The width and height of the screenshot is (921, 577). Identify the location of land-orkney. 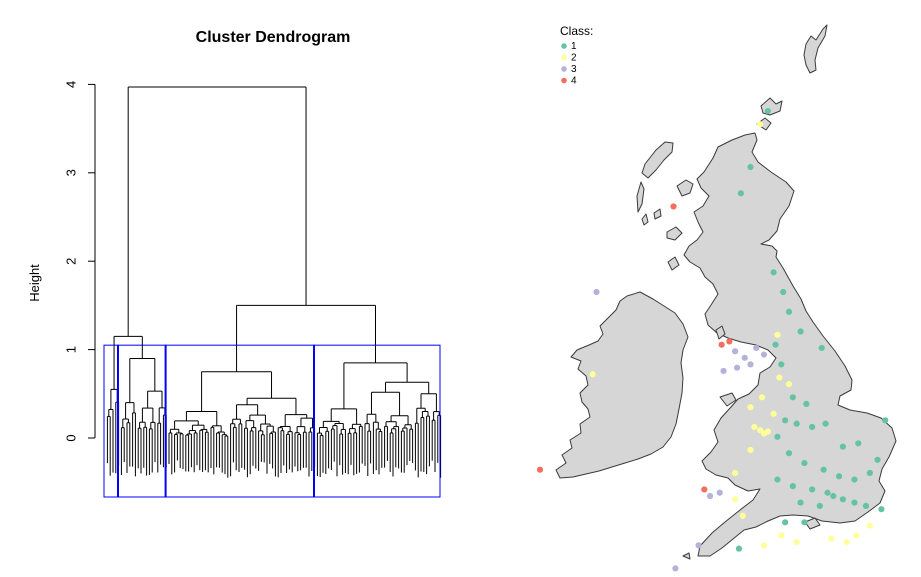
(771, 106).